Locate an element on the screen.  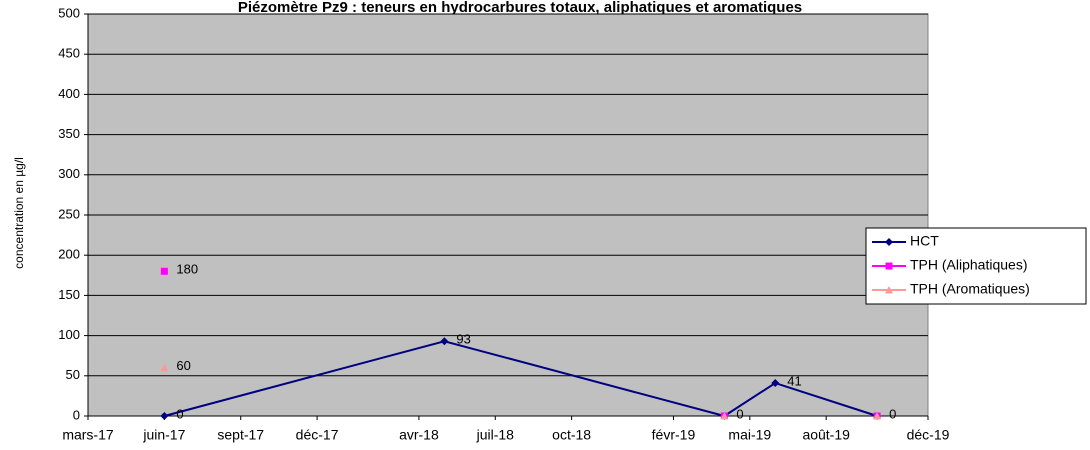
y-tick-label: 200 is located at coordinates (69, 254).